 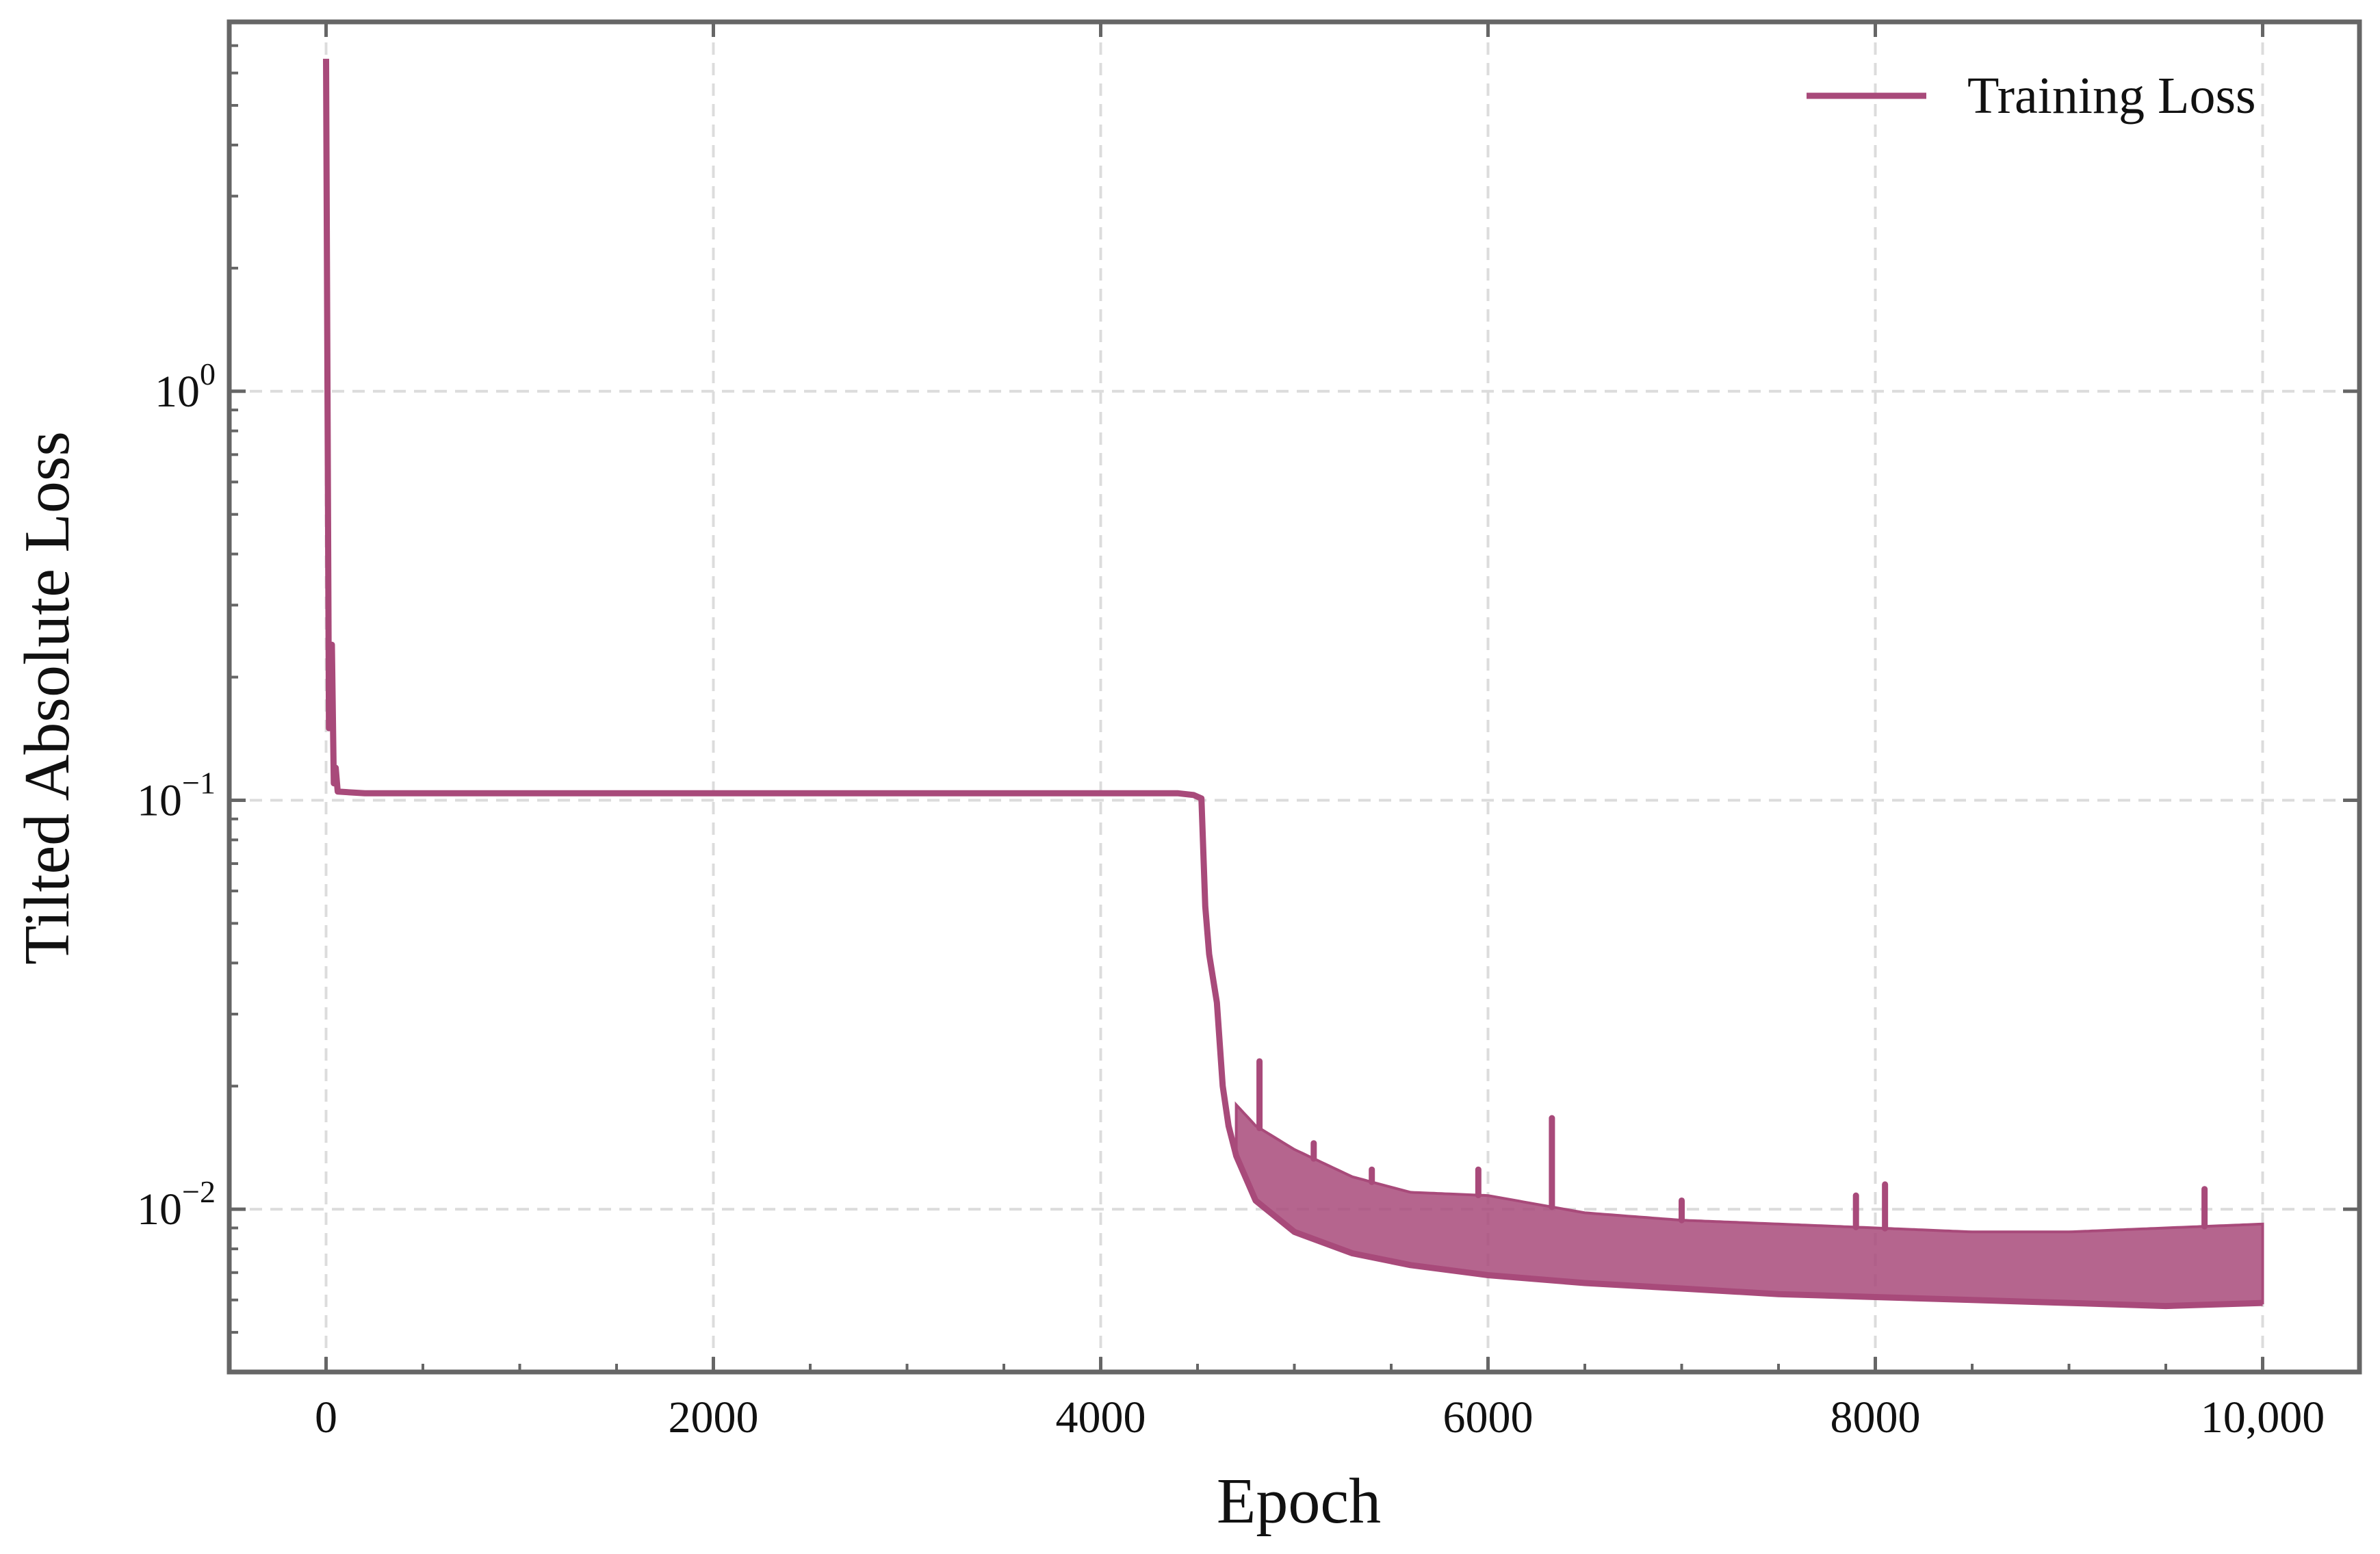 What do you see at coordinates (1876, 1417) in the screenshot?
I see `x-tick-label-4: 8000` at bounding box center [1876, 1417].